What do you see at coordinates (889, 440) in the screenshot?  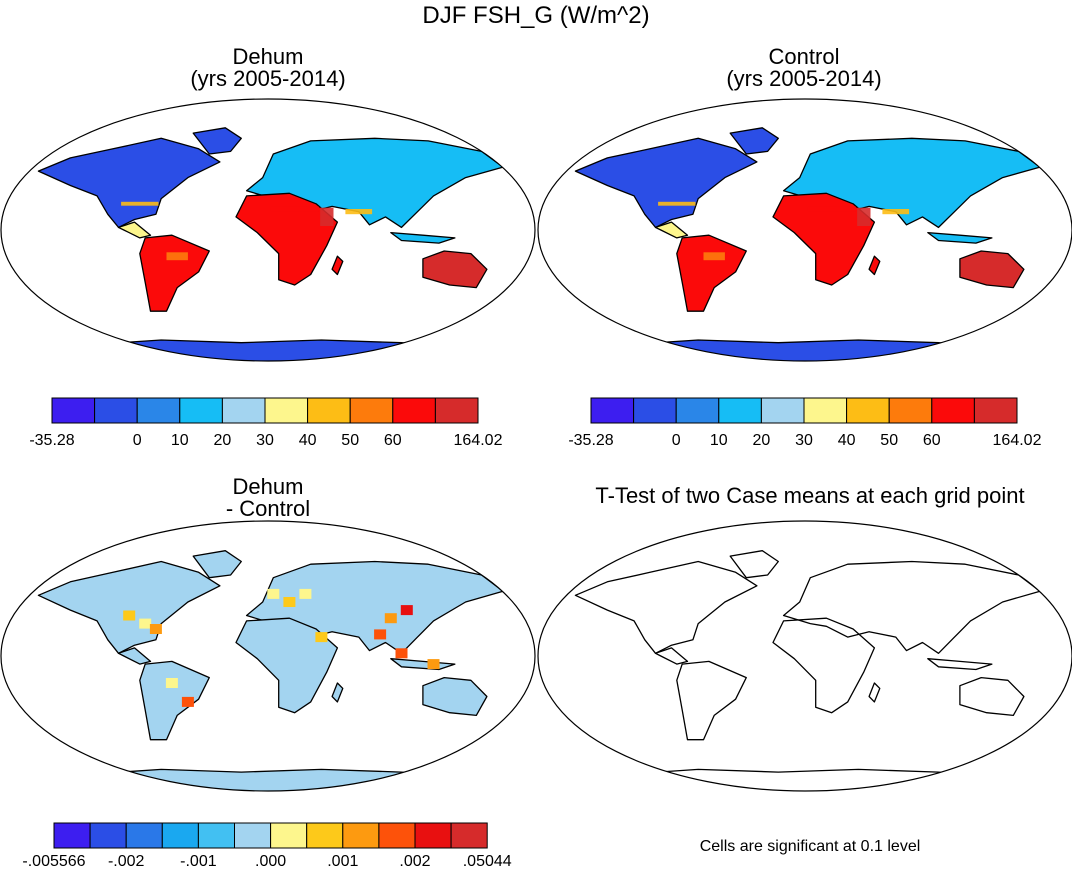 I see `colorbar-control-label-7: 50` at bounding box center [889, 440].